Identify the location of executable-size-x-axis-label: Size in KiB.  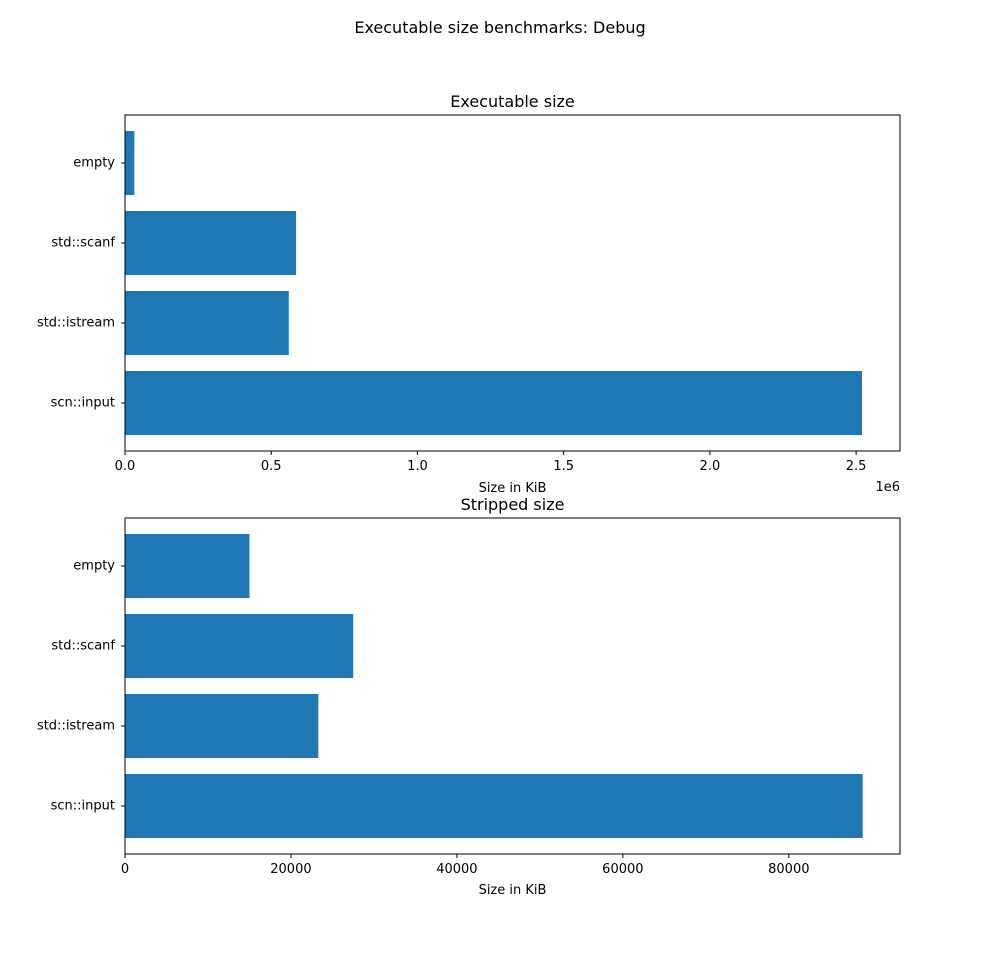
(513, 488).